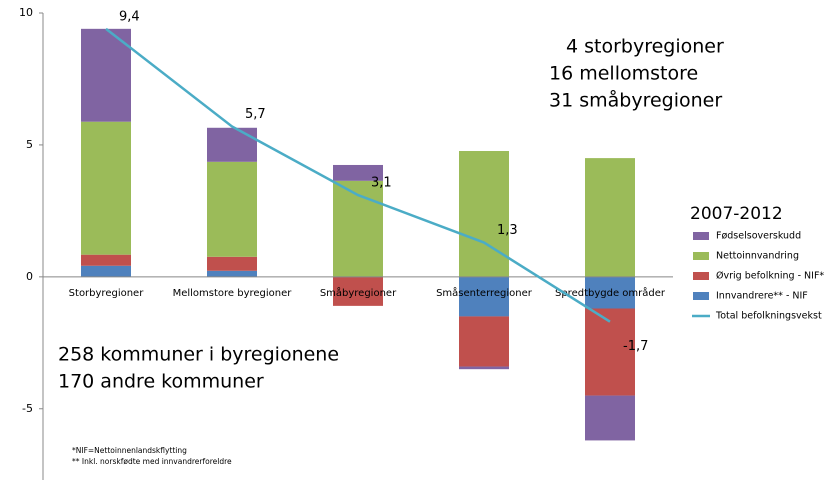 The image size is (830, 484). Describe the element at coordinates (757, 256) in the screenshot. I see `legend-label: Nettoinnvandring` at that location.